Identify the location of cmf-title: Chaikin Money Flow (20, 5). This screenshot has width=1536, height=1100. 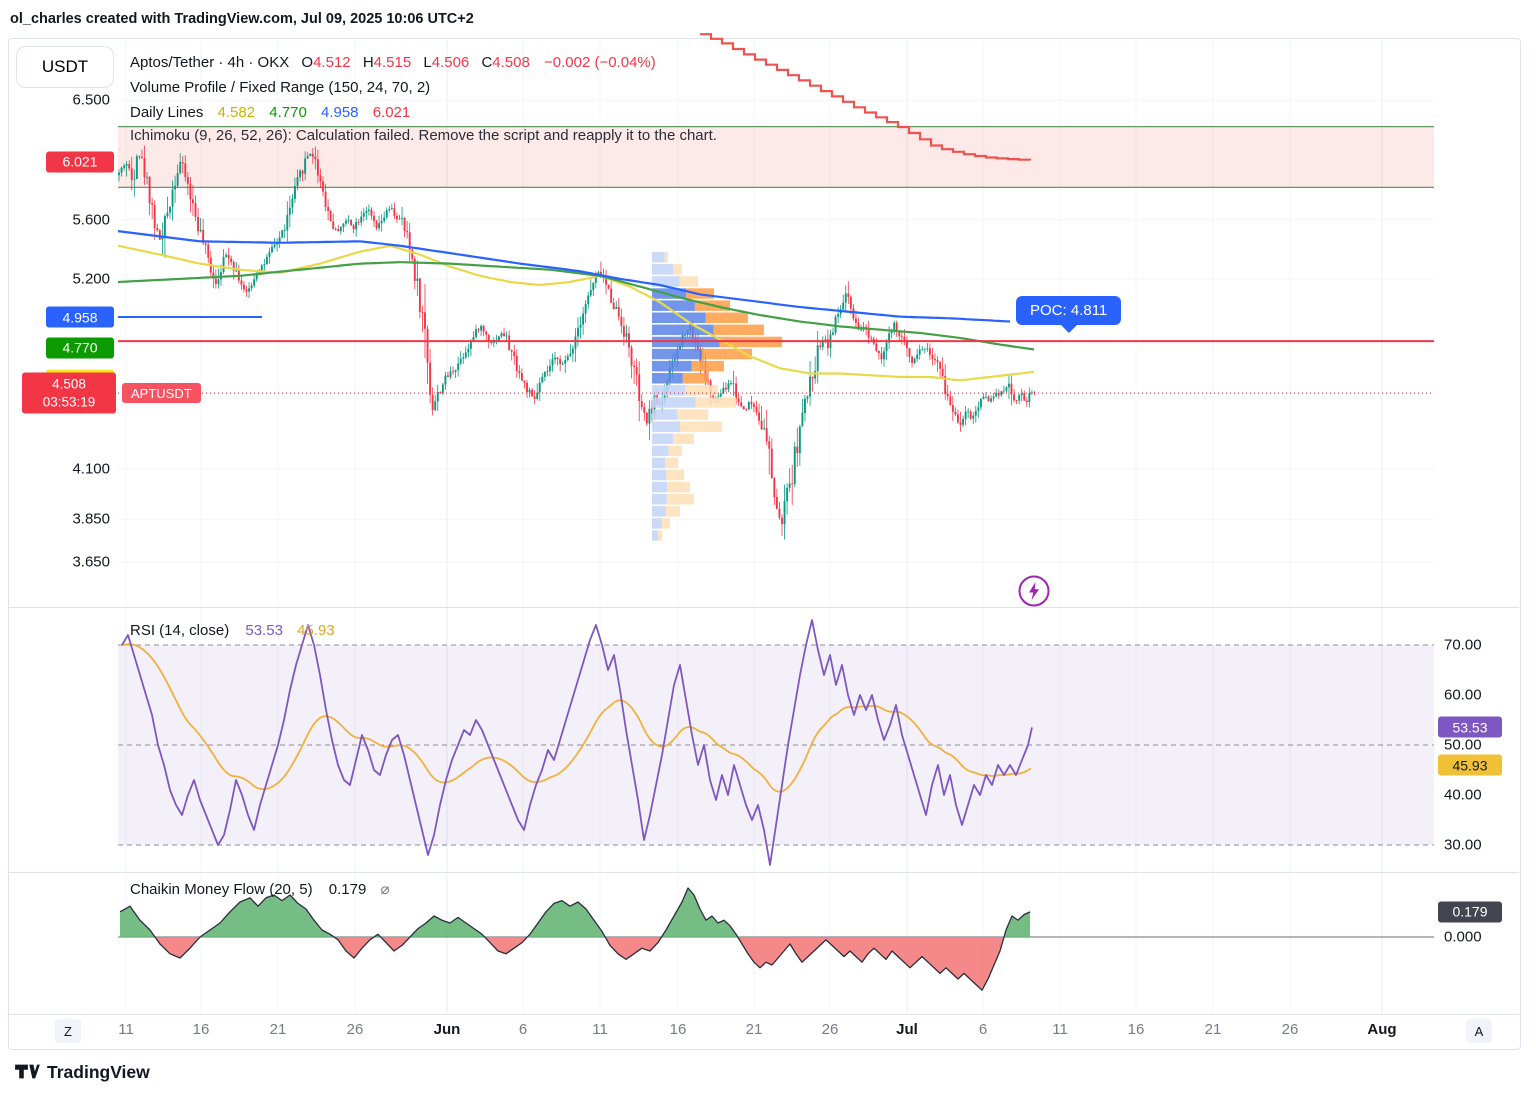
(221, 889).